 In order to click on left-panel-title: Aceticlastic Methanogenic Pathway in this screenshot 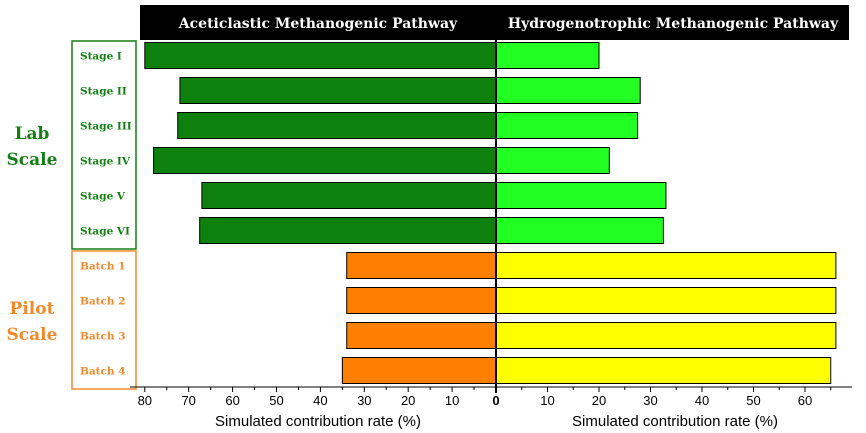, I will do `click(318, 24)`.